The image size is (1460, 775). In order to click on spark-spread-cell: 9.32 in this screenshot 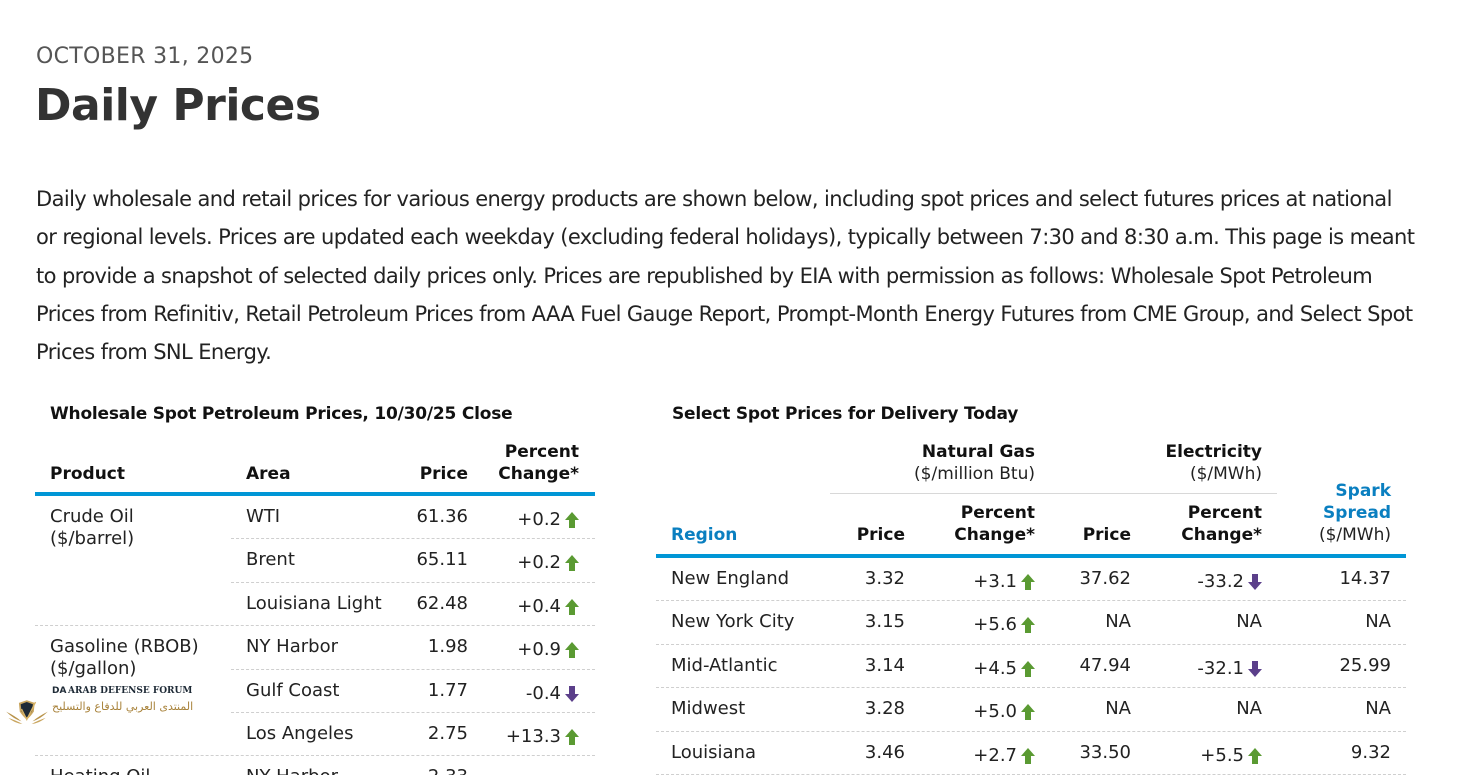, I will do `click(1370, 752)`.